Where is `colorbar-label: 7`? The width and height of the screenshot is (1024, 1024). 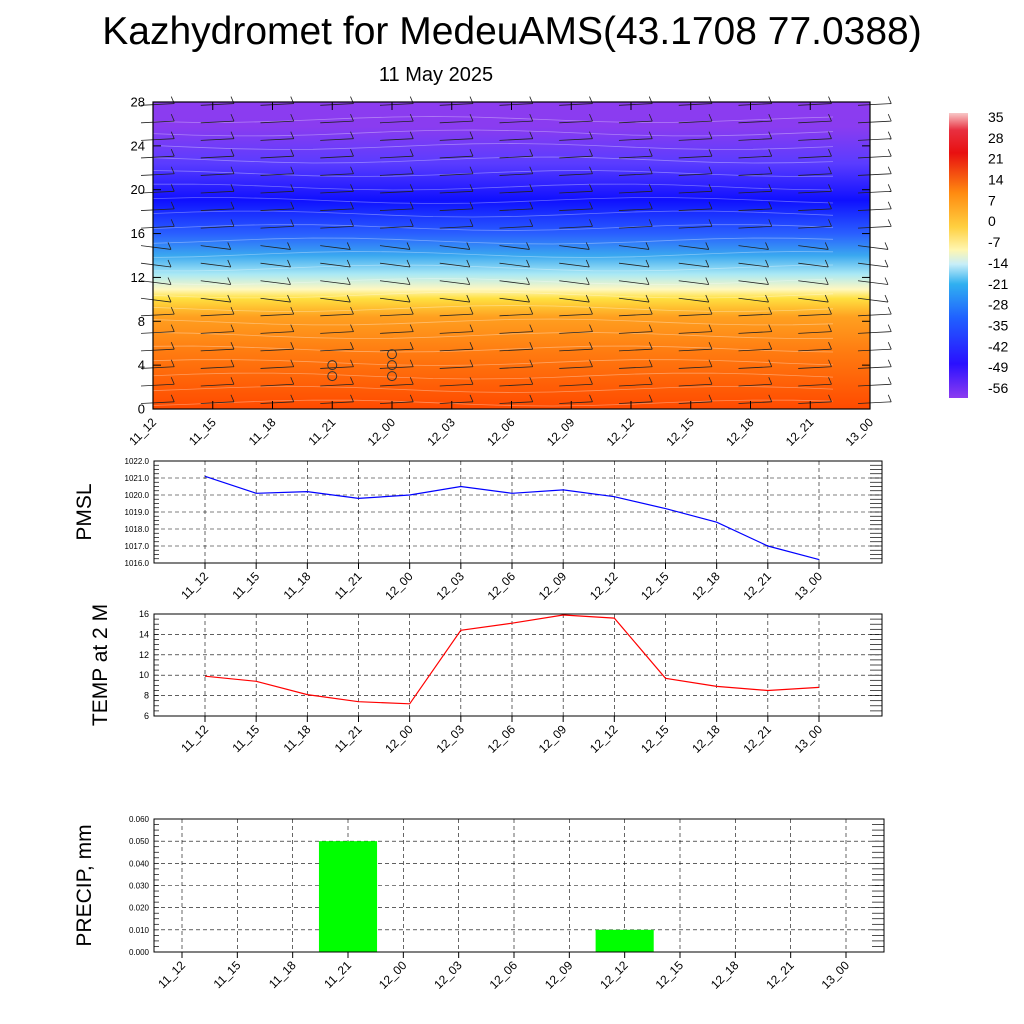 colorbar-label: 7 is located at coordinates (992, 200).